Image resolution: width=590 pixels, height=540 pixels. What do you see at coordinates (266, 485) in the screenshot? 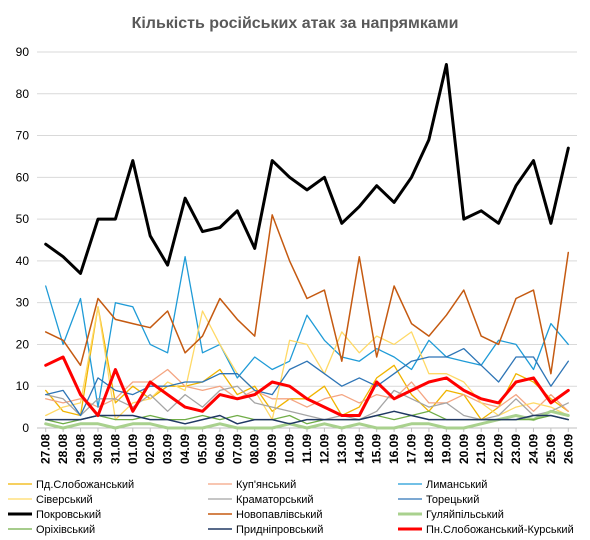
I see `legend-entry: Куп'янський` at bounding box center [266, 485].